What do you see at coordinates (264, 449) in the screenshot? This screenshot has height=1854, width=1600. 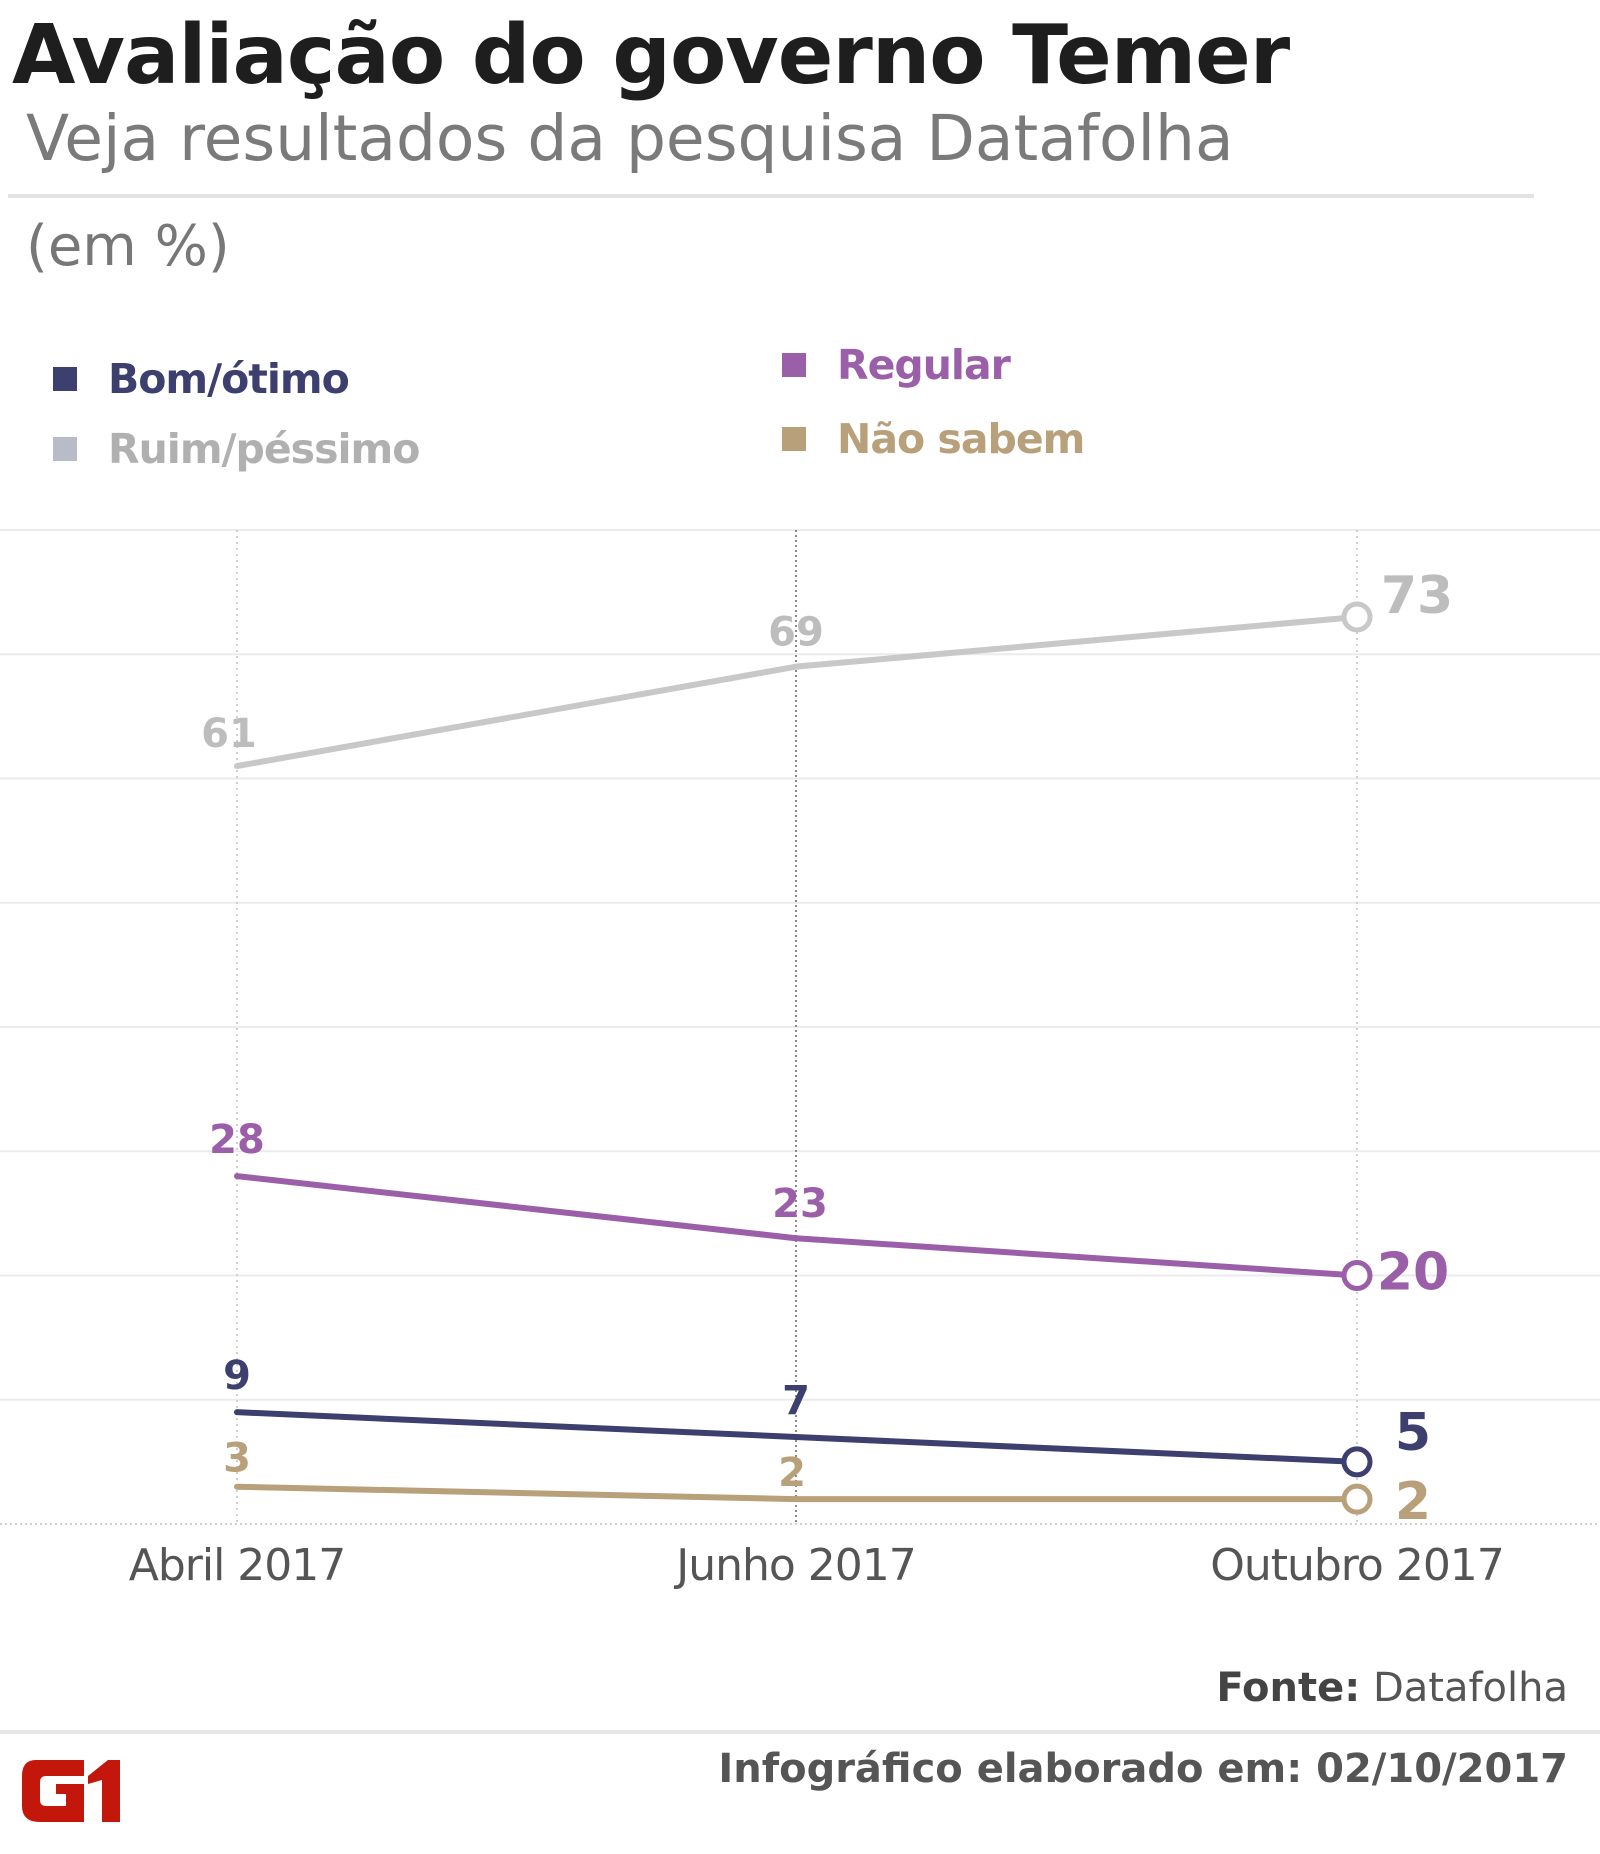 I see `legend-label: Ruim/péssimo` at bounding box center [264, 449].